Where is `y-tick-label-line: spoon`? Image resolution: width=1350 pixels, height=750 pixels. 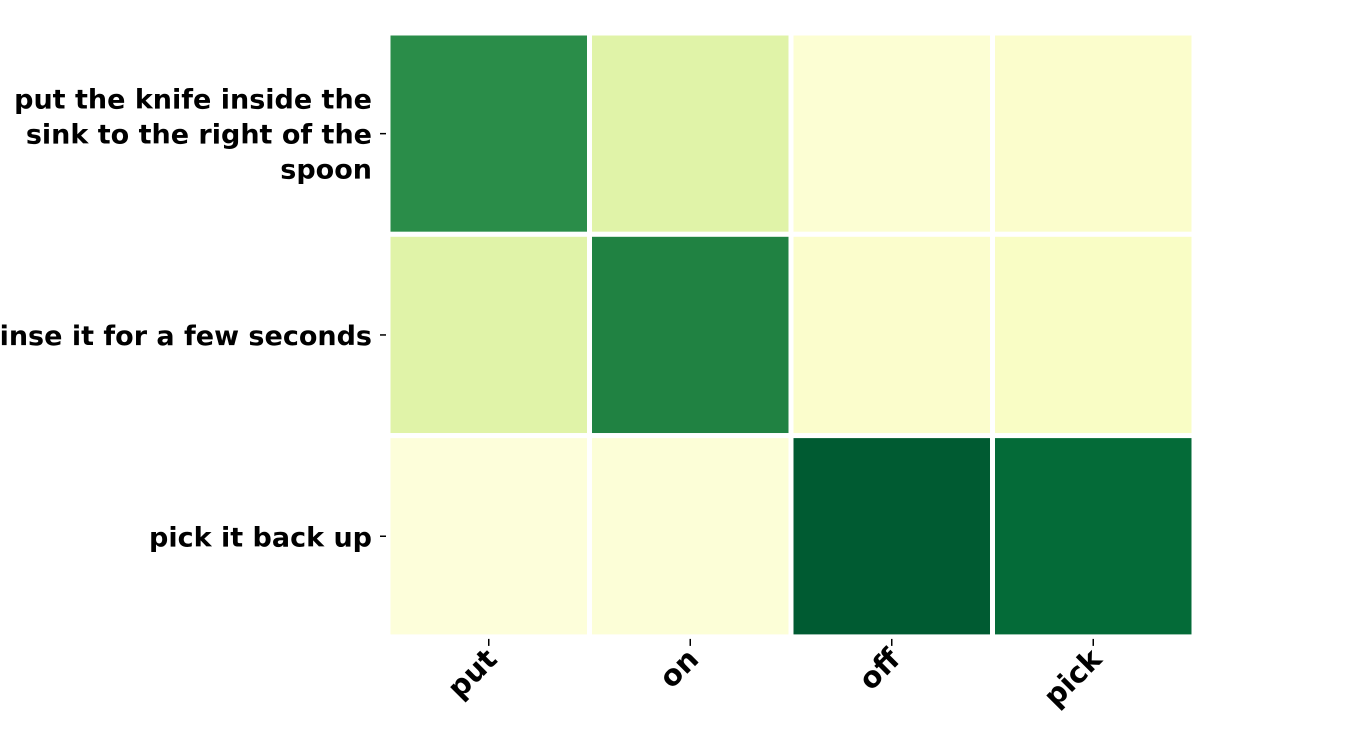 y-tick-label-line: spoon is located at coordinates (326, 170).